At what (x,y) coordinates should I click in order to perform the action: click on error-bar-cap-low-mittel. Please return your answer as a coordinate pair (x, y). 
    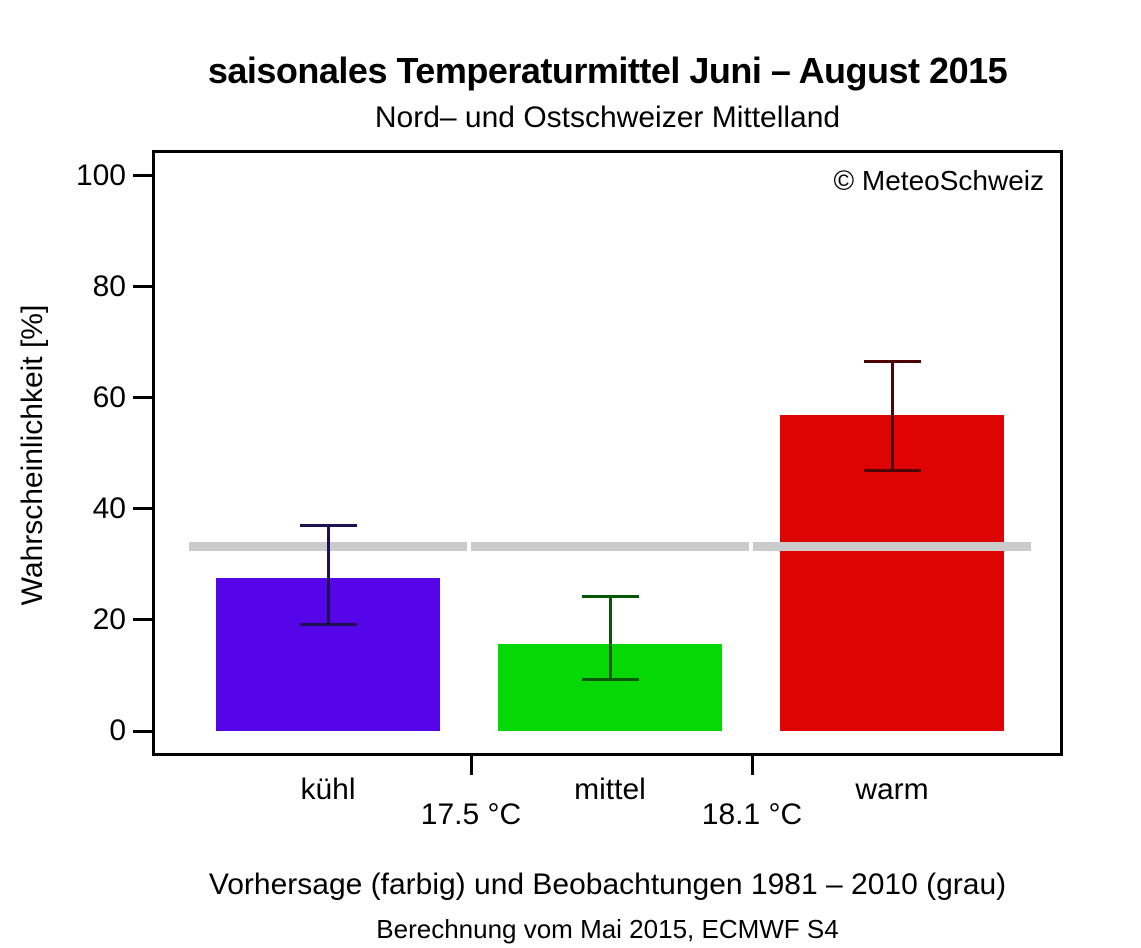
    Looking at the image, I should click on (610, 680).